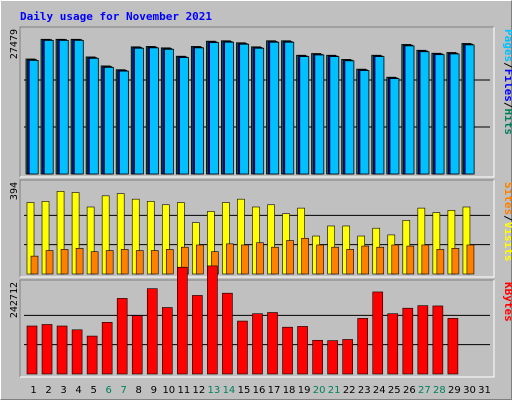 This screenshot has height=400, width=512. What do you see at coordinates (334, 390) in the screenshot?
I see `x-tick-label: 21` at bounding box center [334, 390].